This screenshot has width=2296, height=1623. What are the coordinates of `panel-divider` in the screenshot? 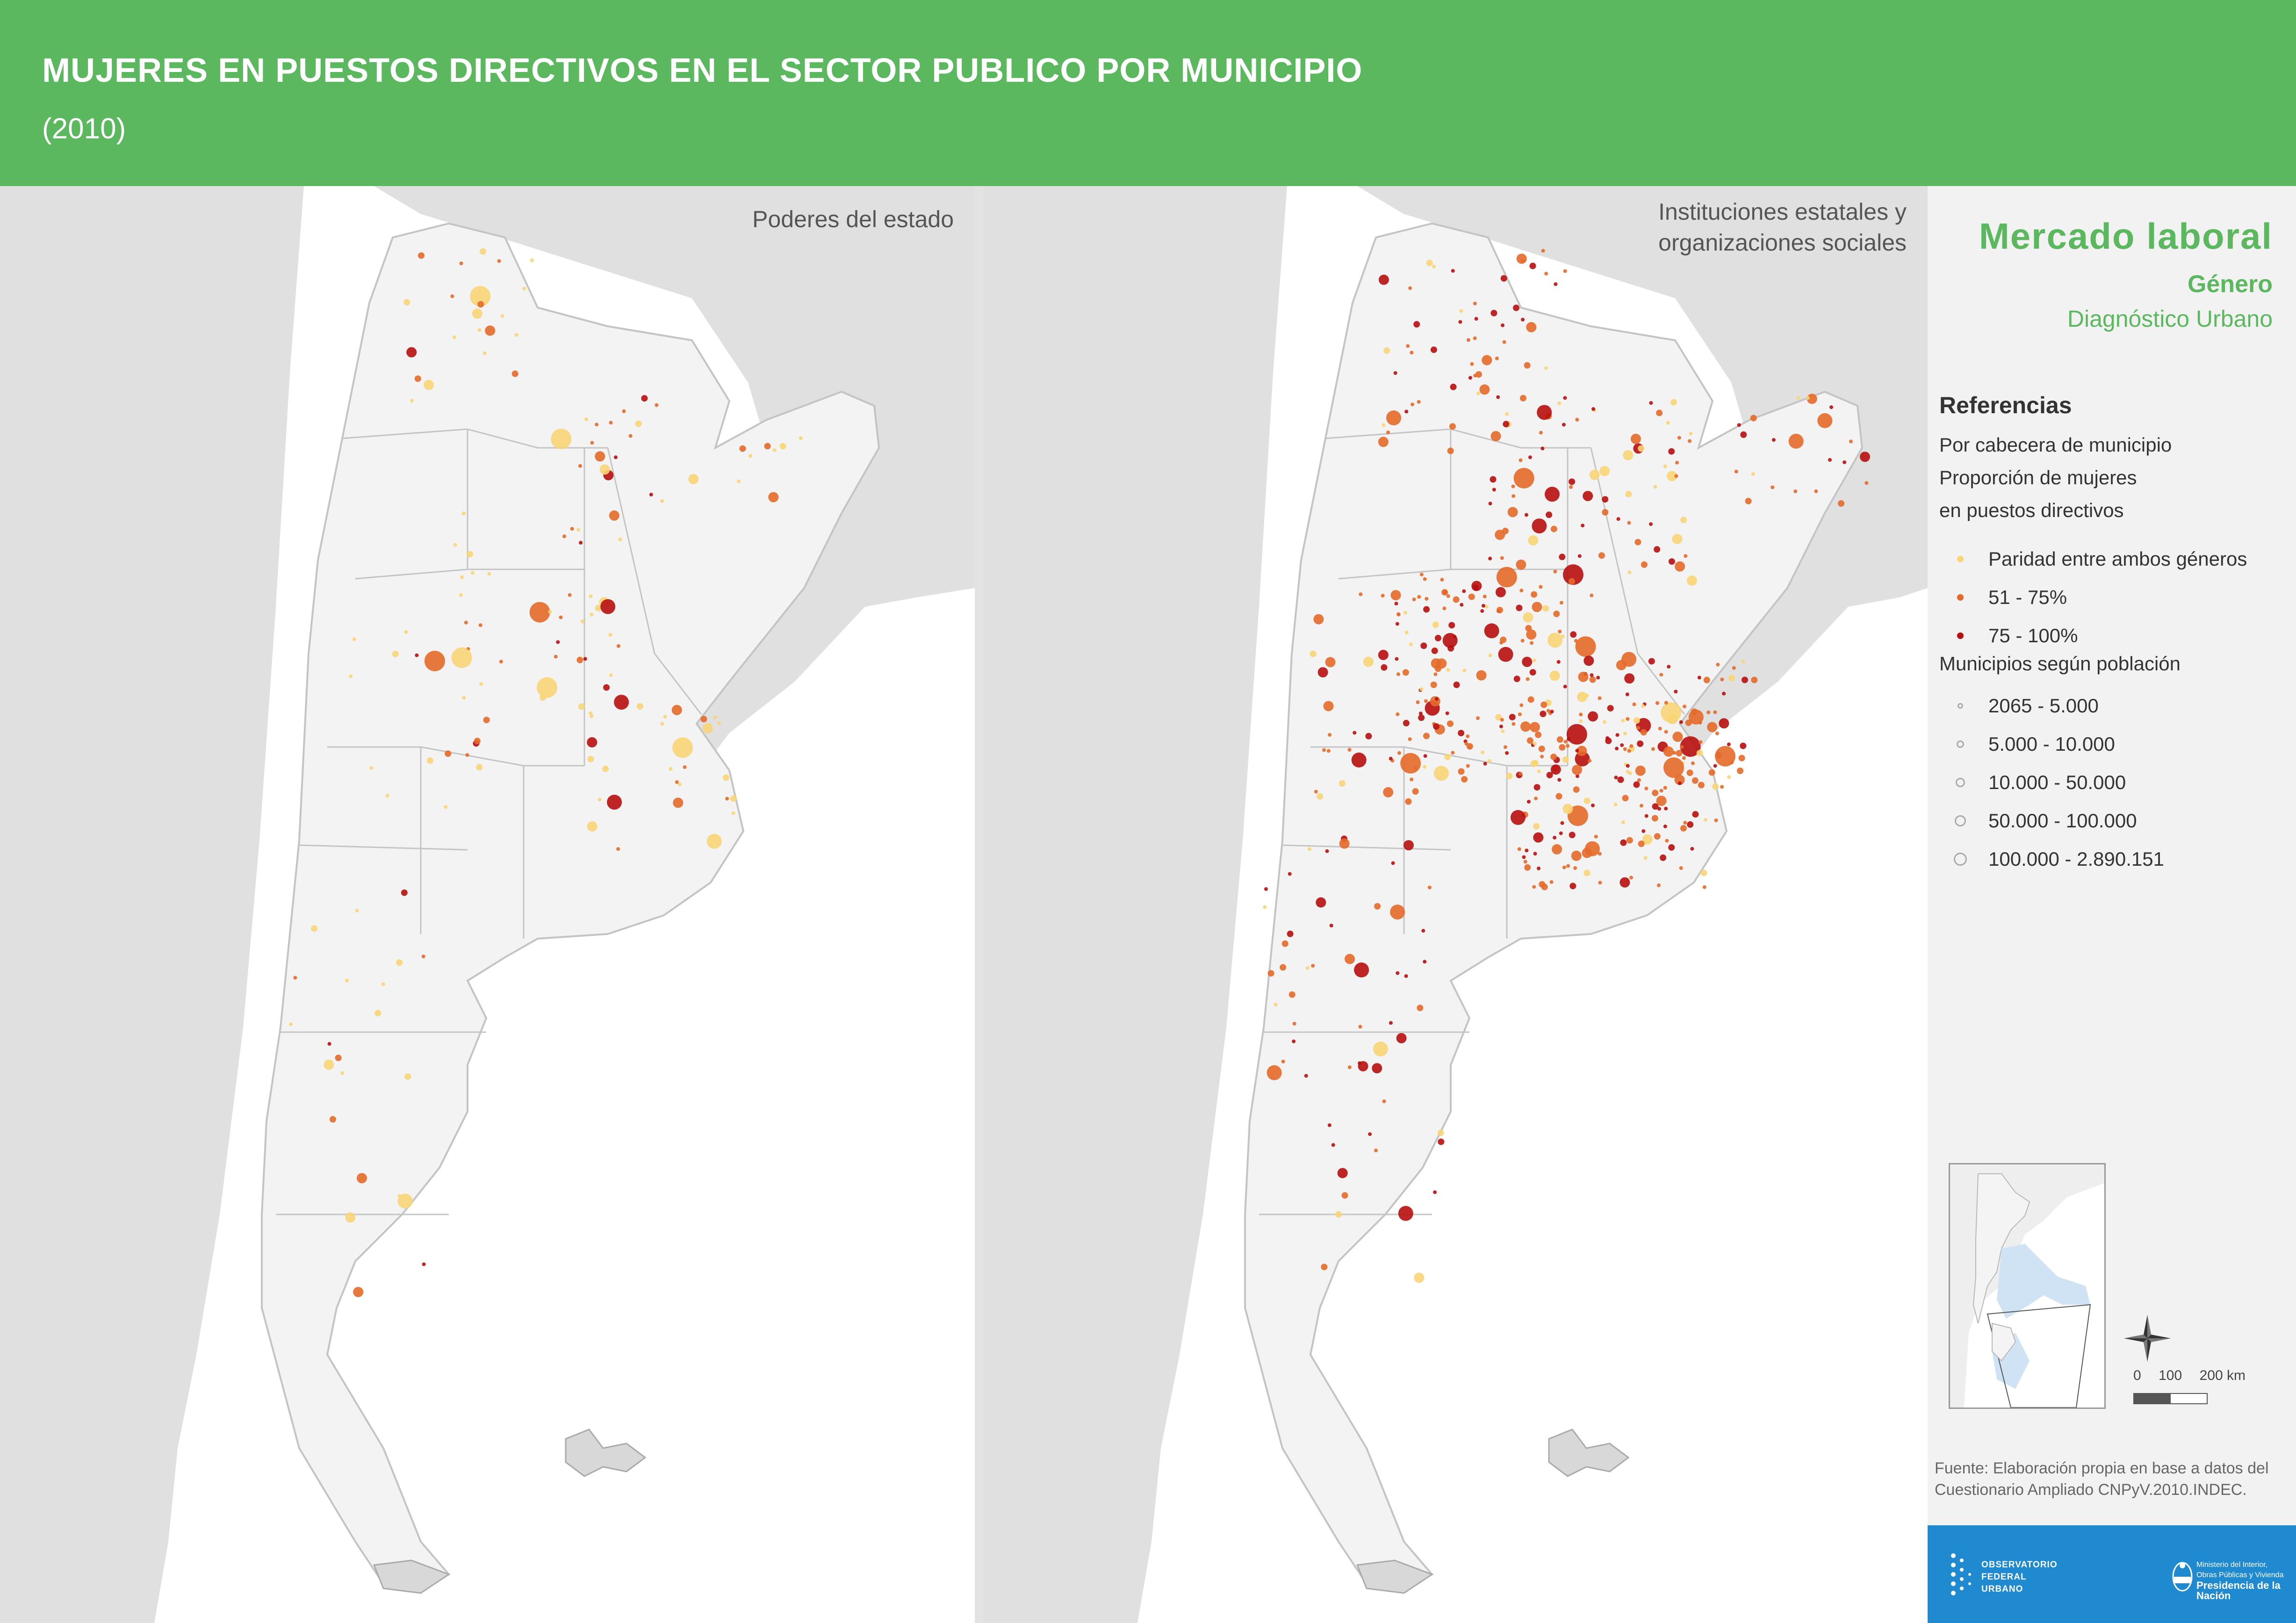 It's located at (979, 904).